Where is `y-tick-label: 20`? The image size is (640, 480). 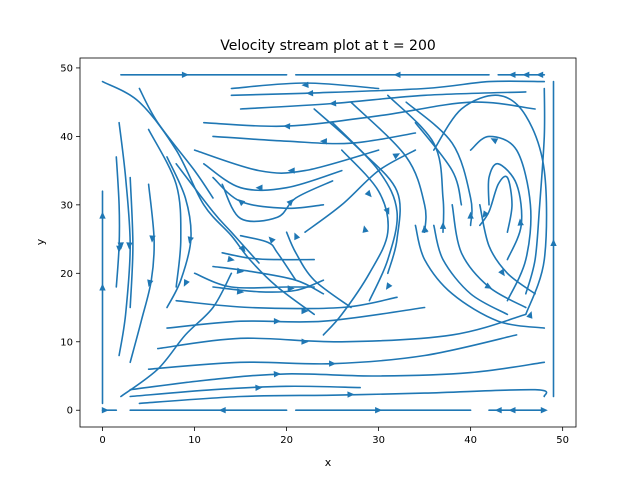
y-tick-label: 20 is located at coordinates (66, 274).